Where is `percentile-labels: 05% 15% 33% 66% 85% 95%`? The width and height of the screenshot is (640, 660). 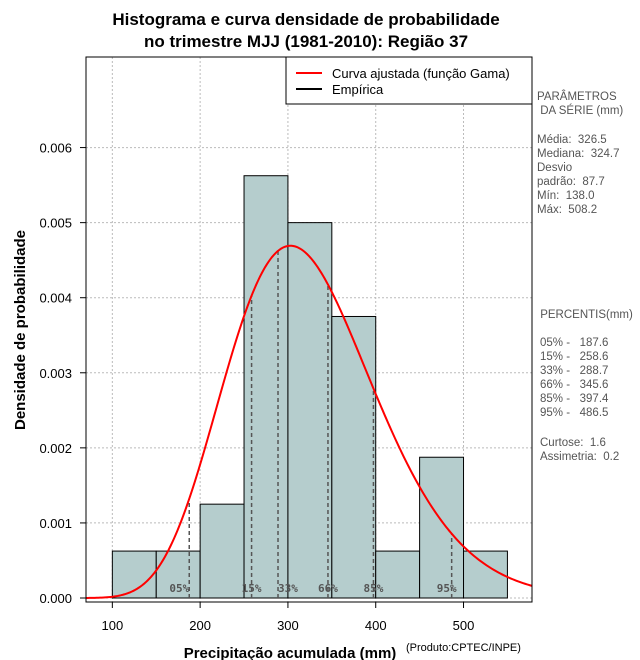 percentile-labels: 05% 15% 33% 66% 85% 95% is located at coordinates (313, 588).